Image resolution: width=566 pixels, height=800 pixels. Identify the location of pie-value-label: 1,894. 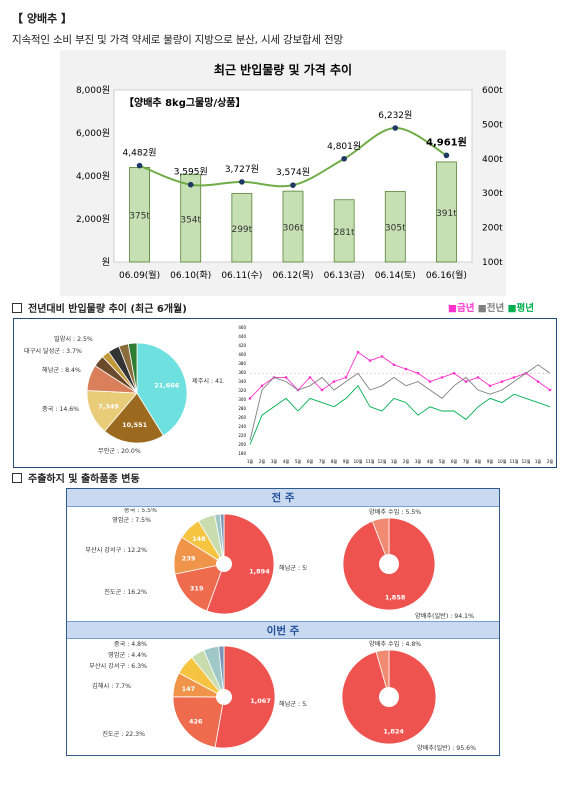
(259, 571).